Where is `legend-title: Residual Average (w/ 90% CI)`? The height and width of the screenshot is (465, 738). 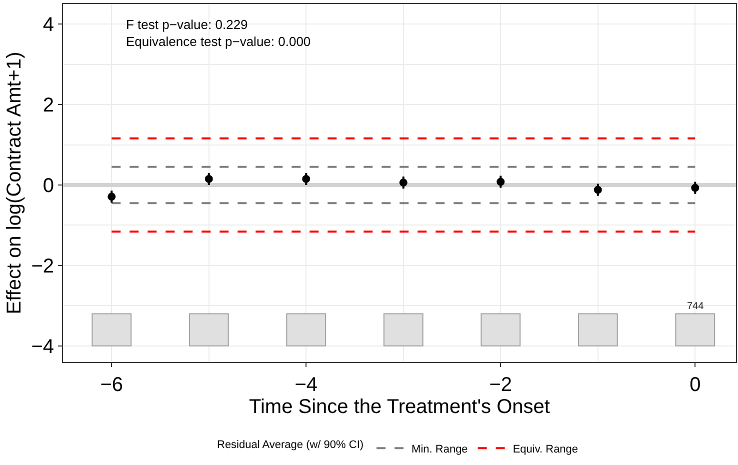
legend-title: Residual Average (w/ 90% CI) is located at coordinates (290, 444).